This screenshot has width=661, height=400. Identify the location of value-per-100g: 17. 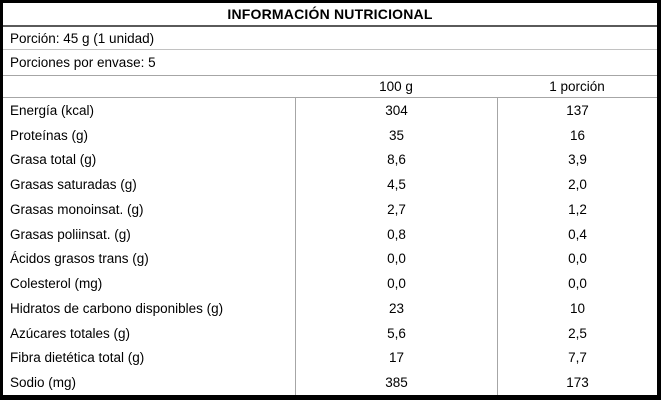
(396, 358).